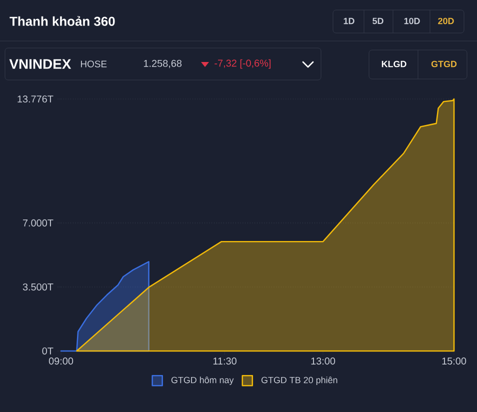  What do you see at coordinates (446, 21) in the screenshot?
I see `text: 20D` at bounding box center [446, 21].